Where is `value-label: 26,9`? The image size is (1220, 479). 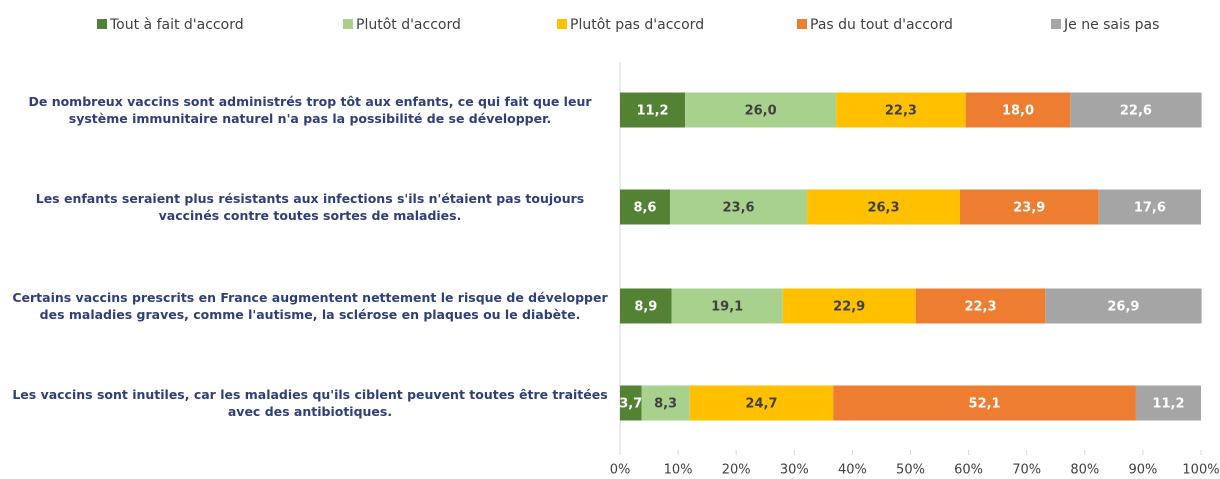 value-label: 26,9 is located at coordinates (1123, 307).